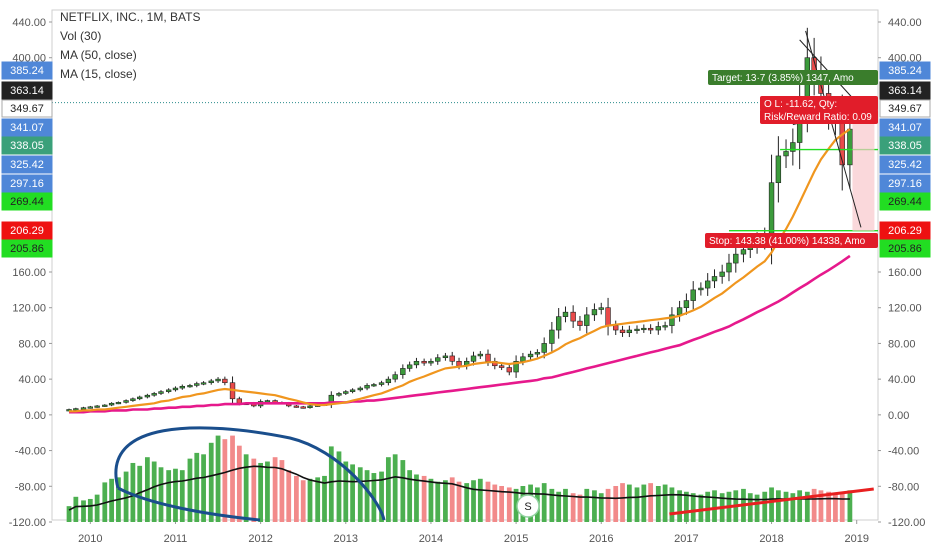 The image size is (932, 550). Describe the element at coordinates (905, 309) in the screenshot. I see `right-tick-label: 120.00` at that location.